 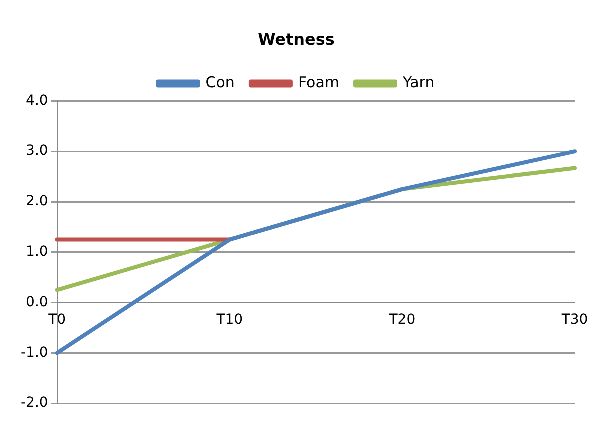 I want to click on chart-title: Wetness, so click(x=296, y=39).